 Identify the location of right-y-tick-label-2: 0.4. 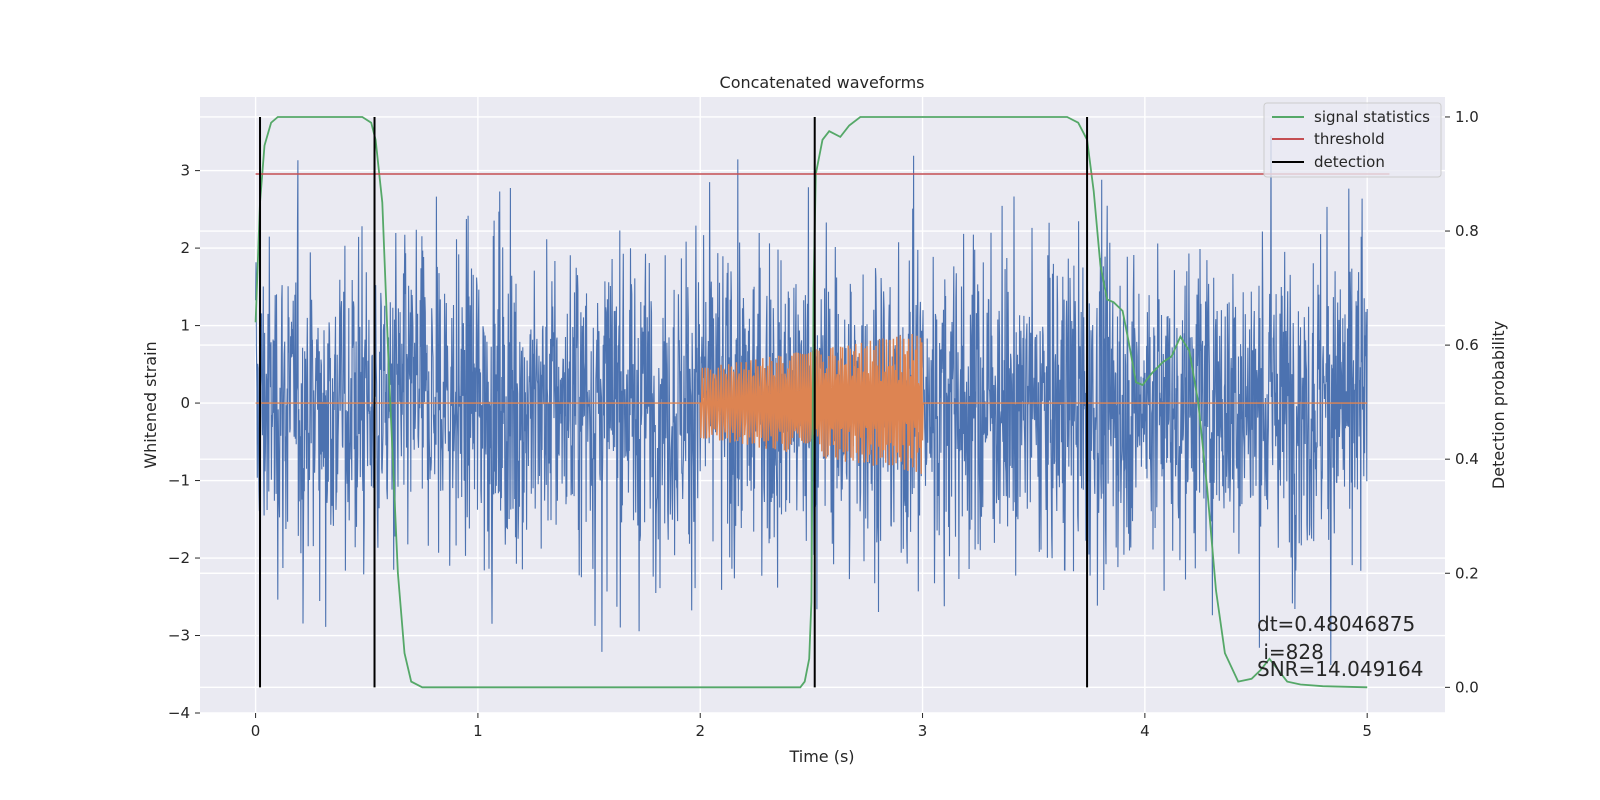
(1467, 459).